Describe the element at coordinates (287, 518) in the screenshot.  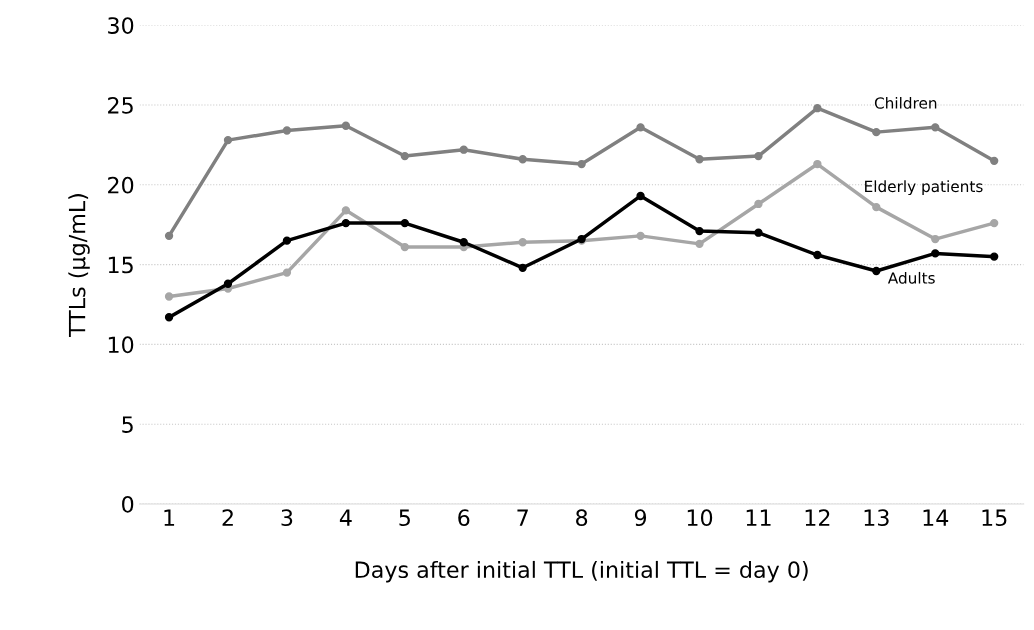
I see `x-tick-label: 3` at that location.